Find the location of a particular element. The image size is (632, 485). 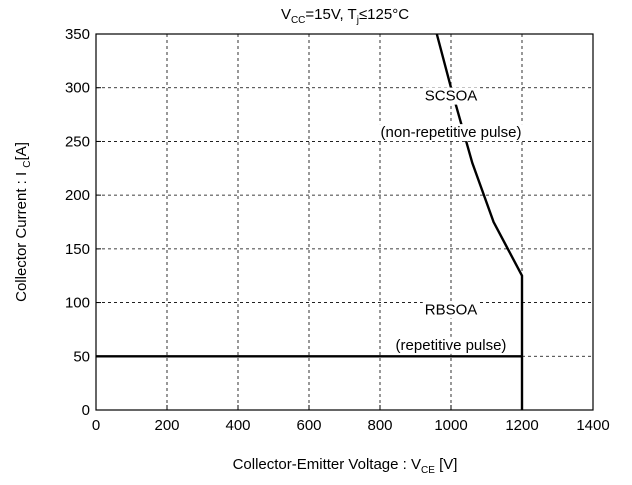

x-tick-label: 1400 is located at coordinates (592, 425).